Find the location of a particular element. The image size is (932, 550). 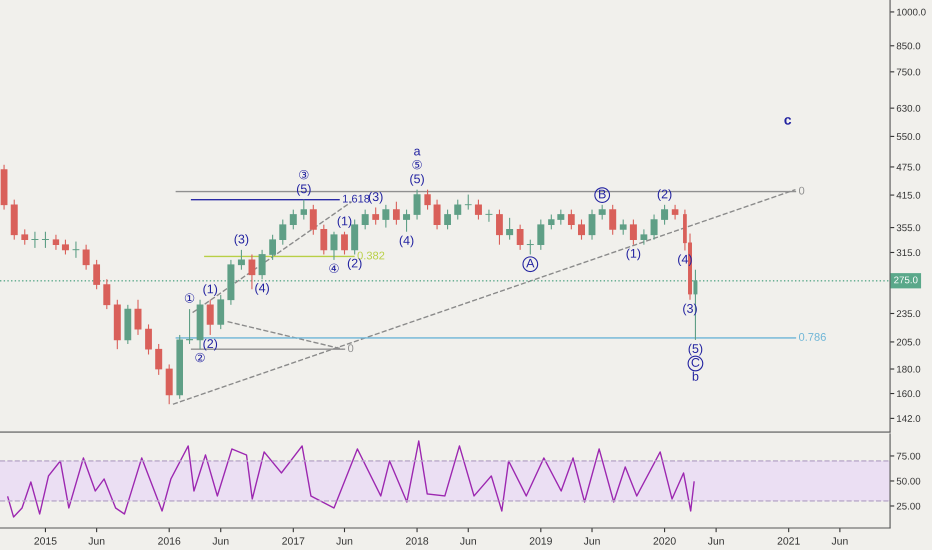

x-tick-label: 2016 is located at coordinates (169, 541).